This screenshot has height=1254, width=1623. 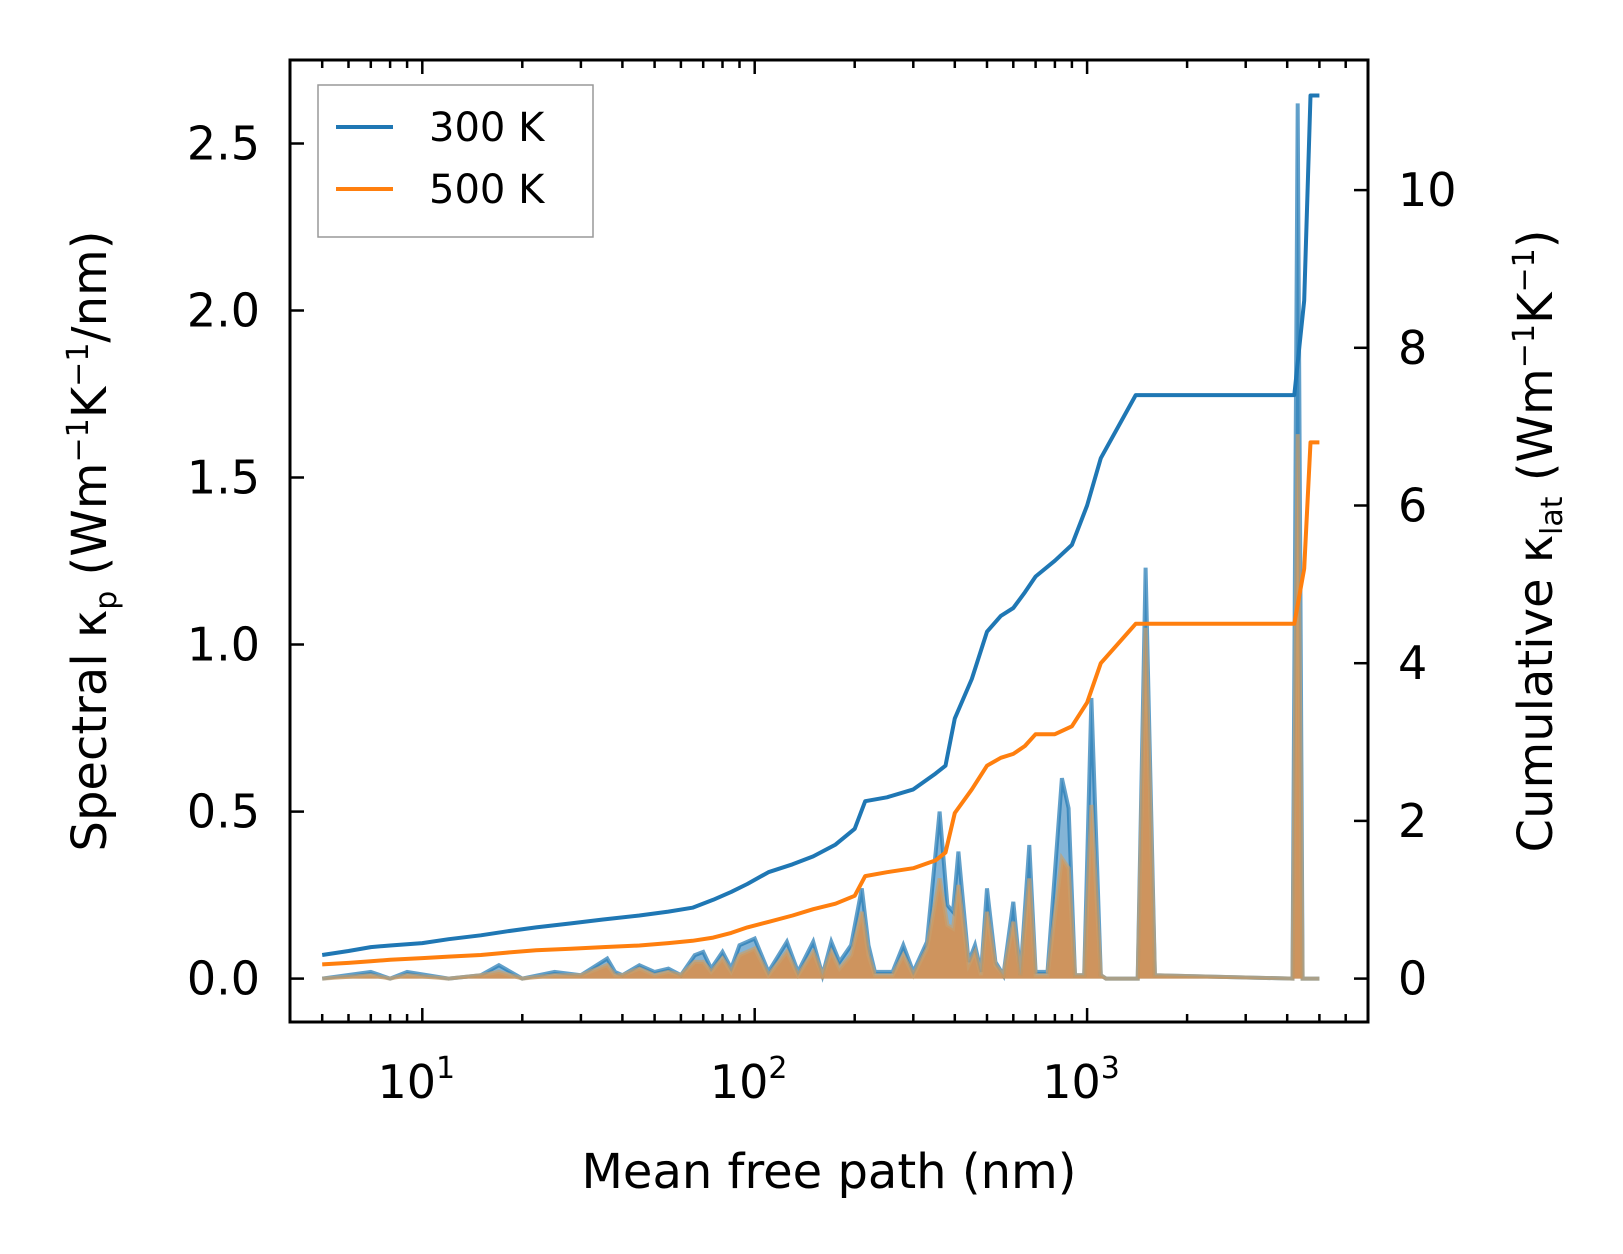 What do you see at coordinates (1412, 506) in the screenshot?
I see `right-tick-label: 6` at bounding box center [1412, 506].